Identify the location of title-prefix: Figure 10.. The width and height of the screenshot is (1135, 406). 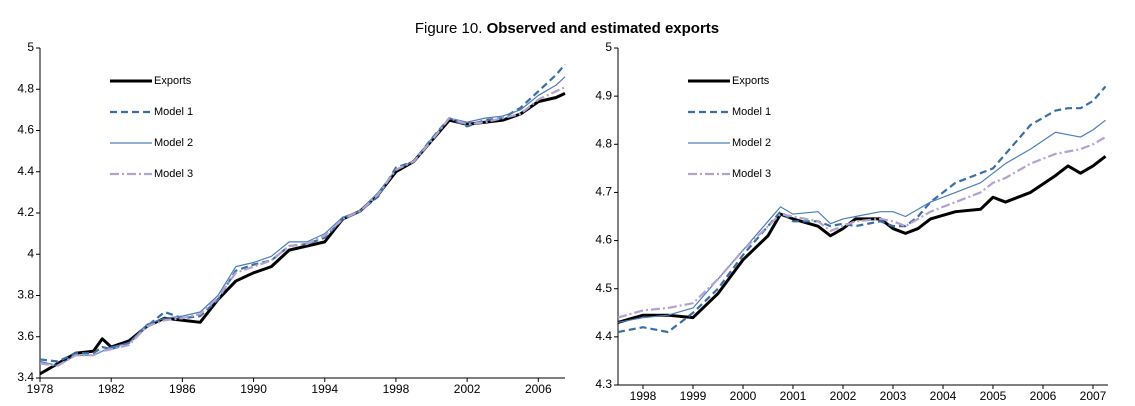
(449, 28).